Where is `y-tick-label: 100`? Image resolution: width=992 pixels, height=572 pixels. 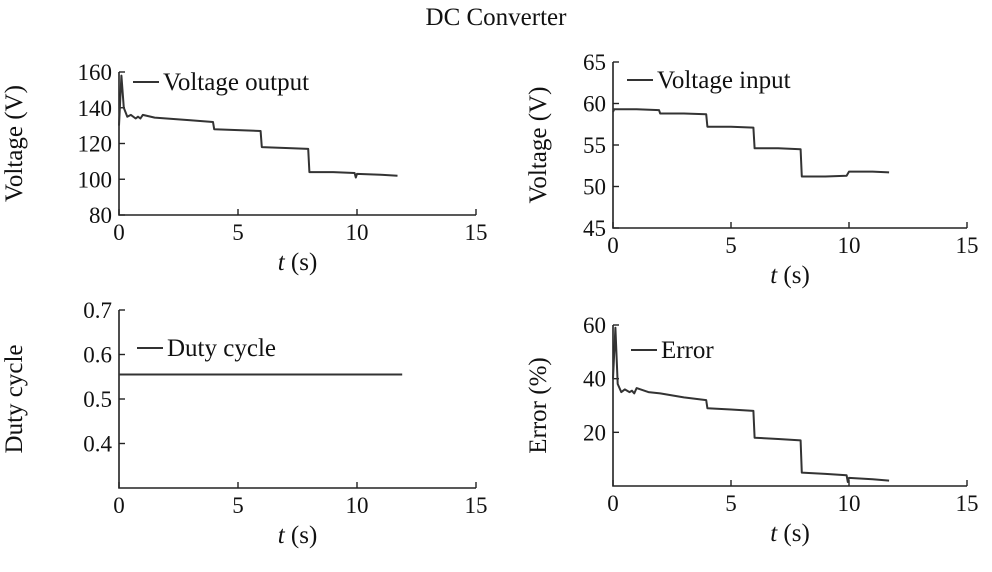 y-tick-label: 100 is located at coordinates (95, 179).